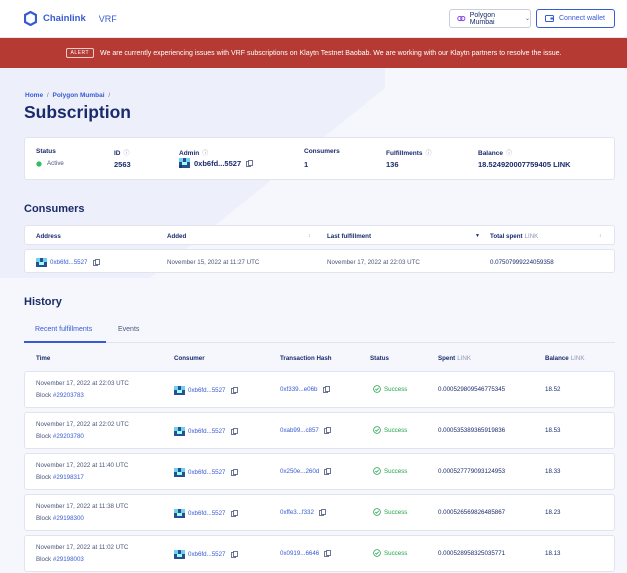  Describe the element at coordinates (409, 153) in the screenshot. I see `fulfillments-label: Fulfillments ⓘ` at that location.